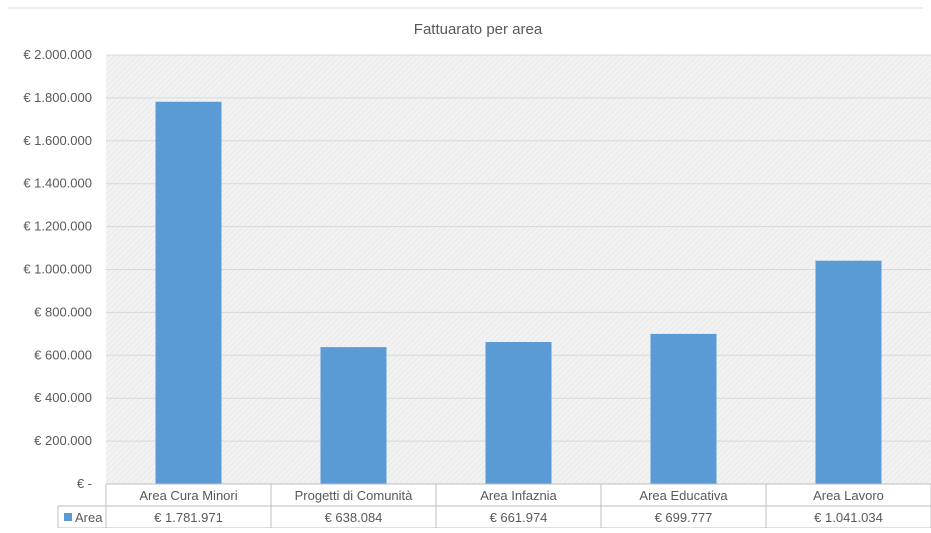 This screenshot has width=931, height=533. Describe the element at coordinates (354, 495) in the screenshot. I see `category-label: Progetti di Comunità` at that location.